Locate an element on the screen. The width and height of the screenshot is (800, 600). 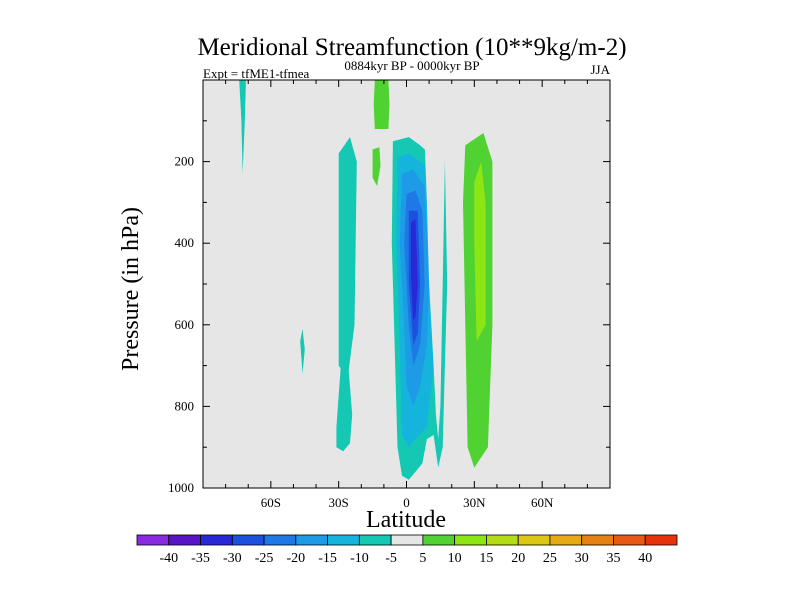
colorbar-label-8: 5 is located at coordinates (422, 558).